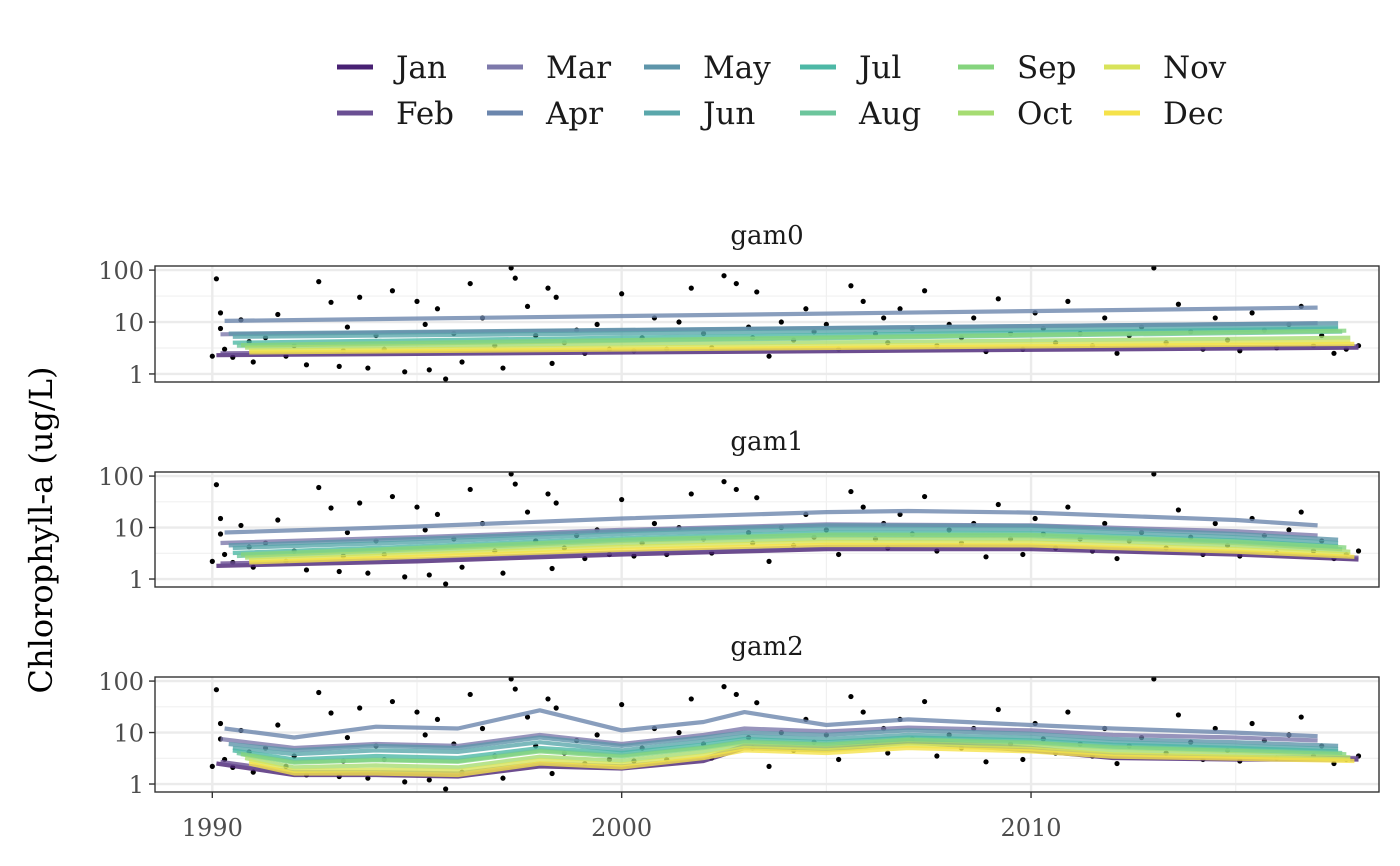  What do you see at coordinates (545, 114) in the screenshot?
I see `legend-item-apr: Apr` at bounding box center [545, 114].